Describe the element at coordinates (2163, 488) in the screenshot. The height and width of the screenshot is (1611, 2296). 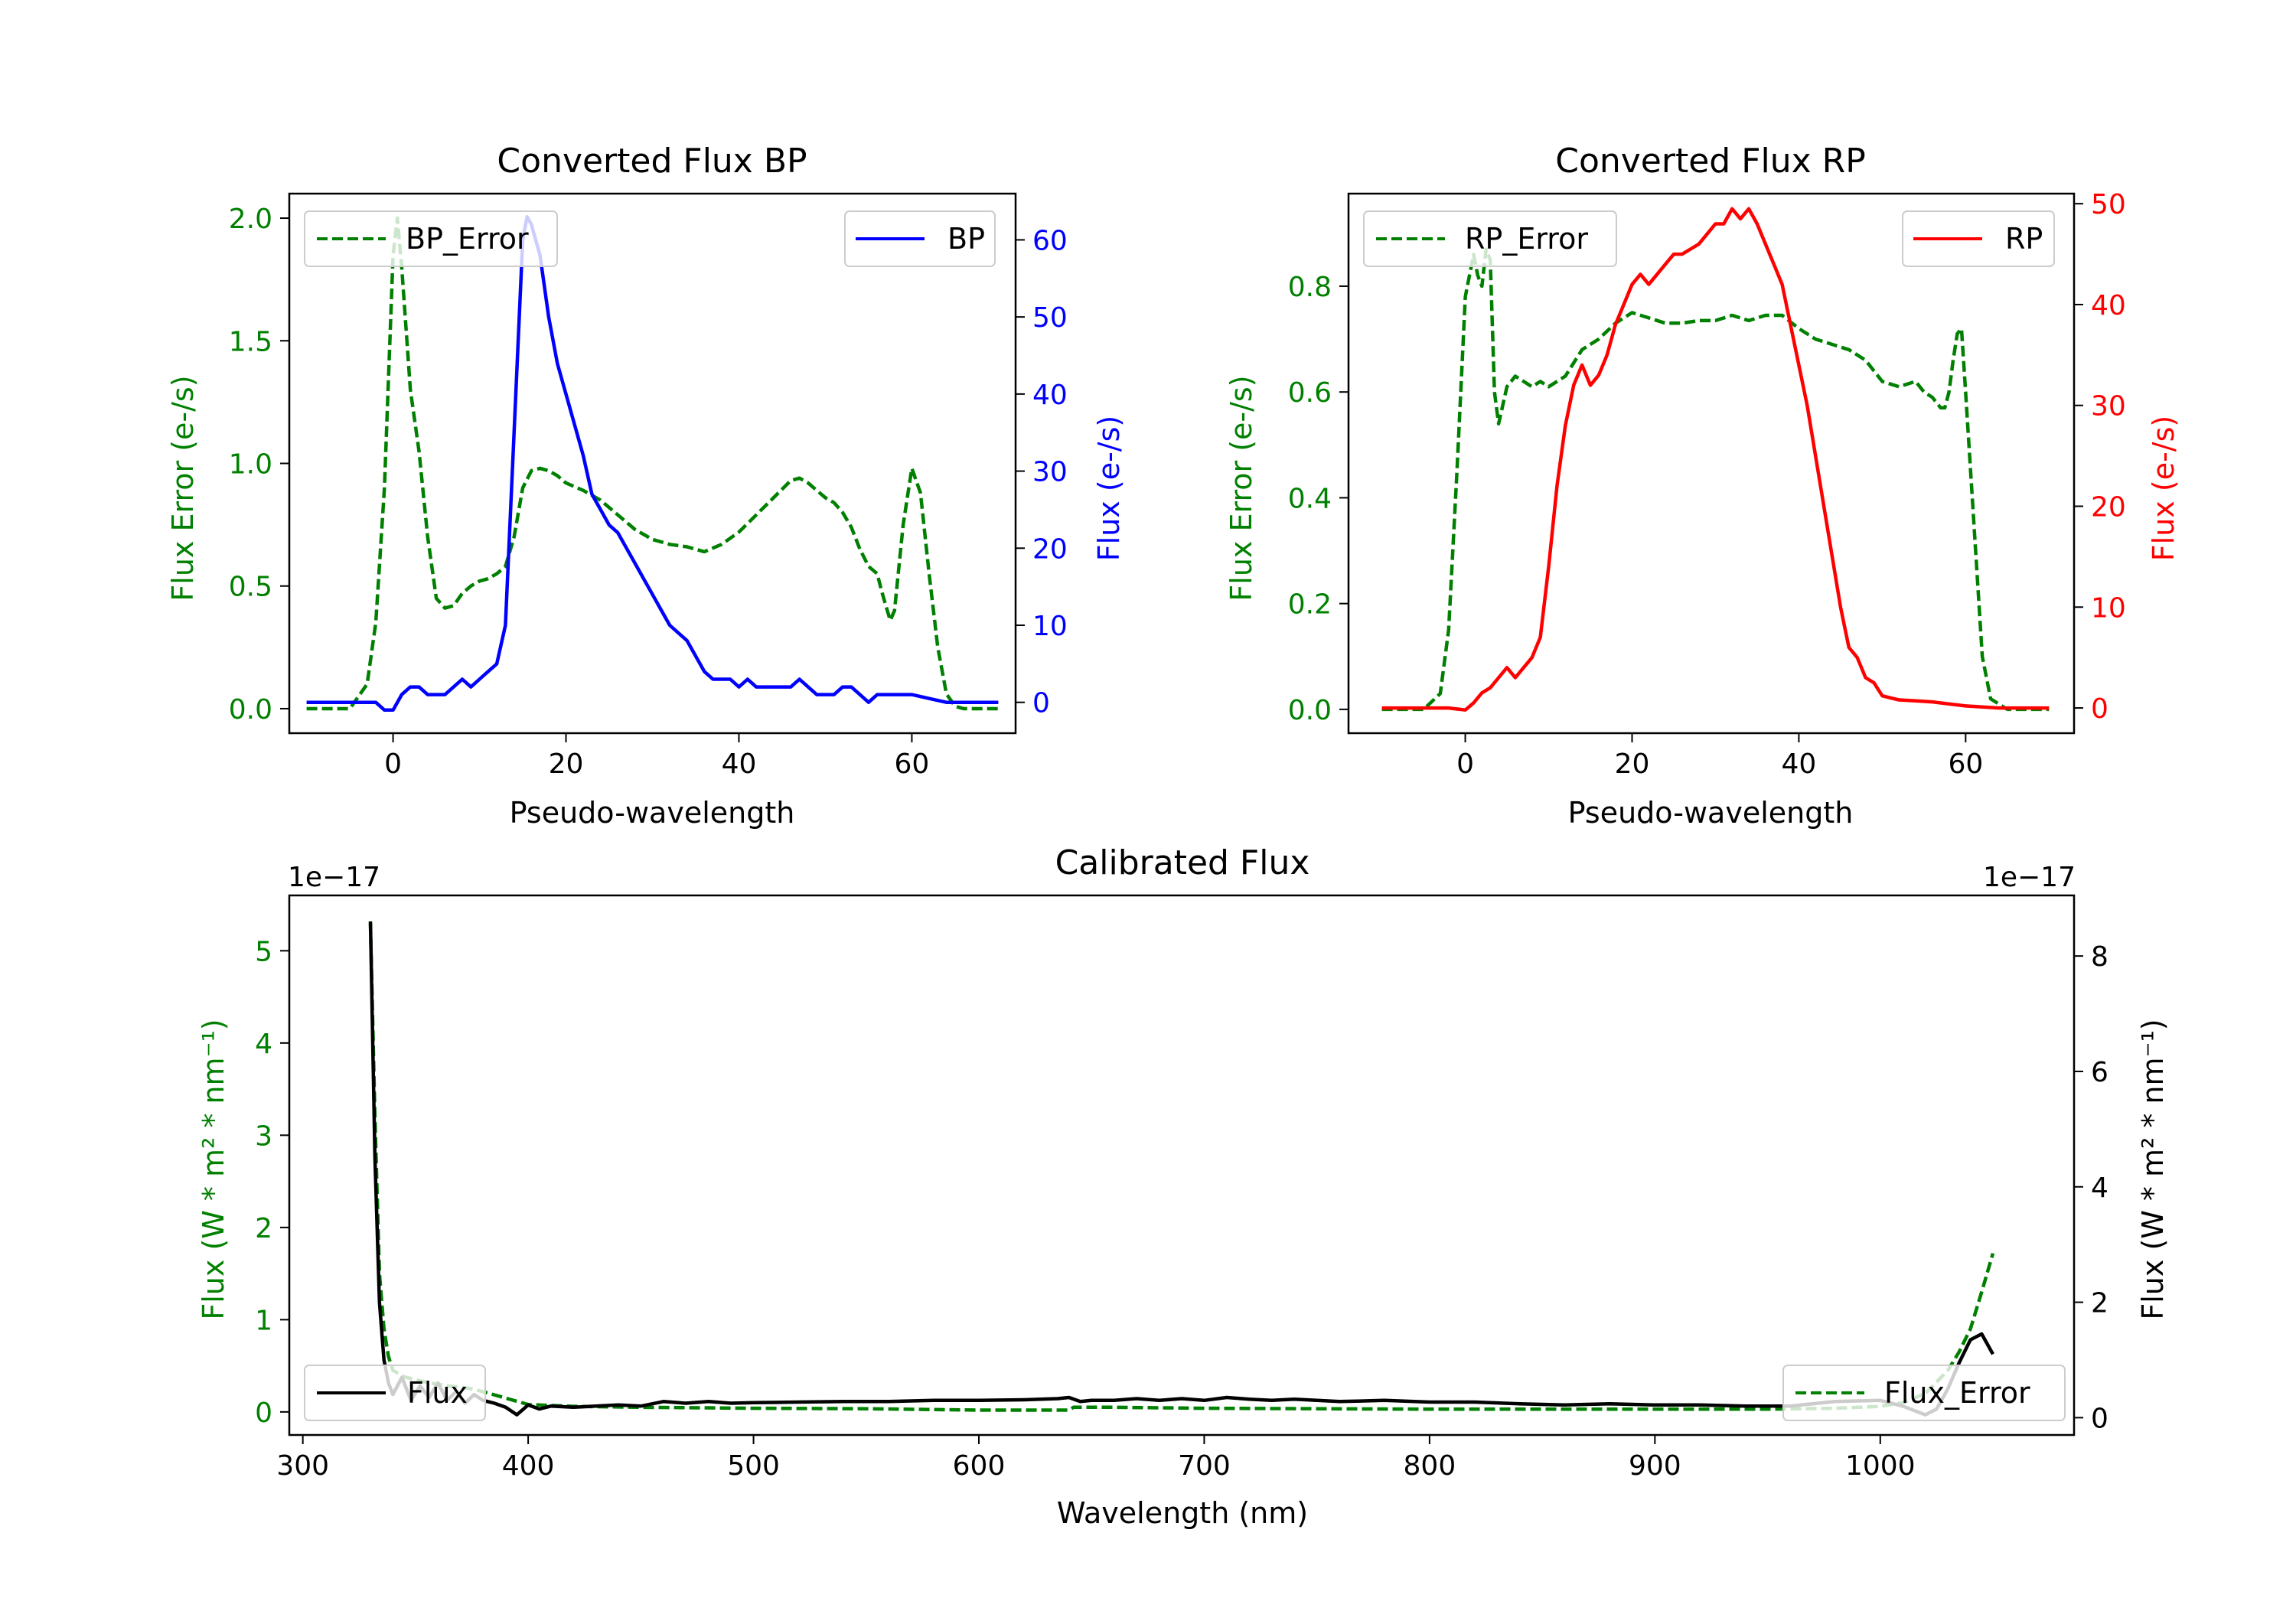
I see `rp-right-y-axis-label: Flux (e-/s)` at that location.